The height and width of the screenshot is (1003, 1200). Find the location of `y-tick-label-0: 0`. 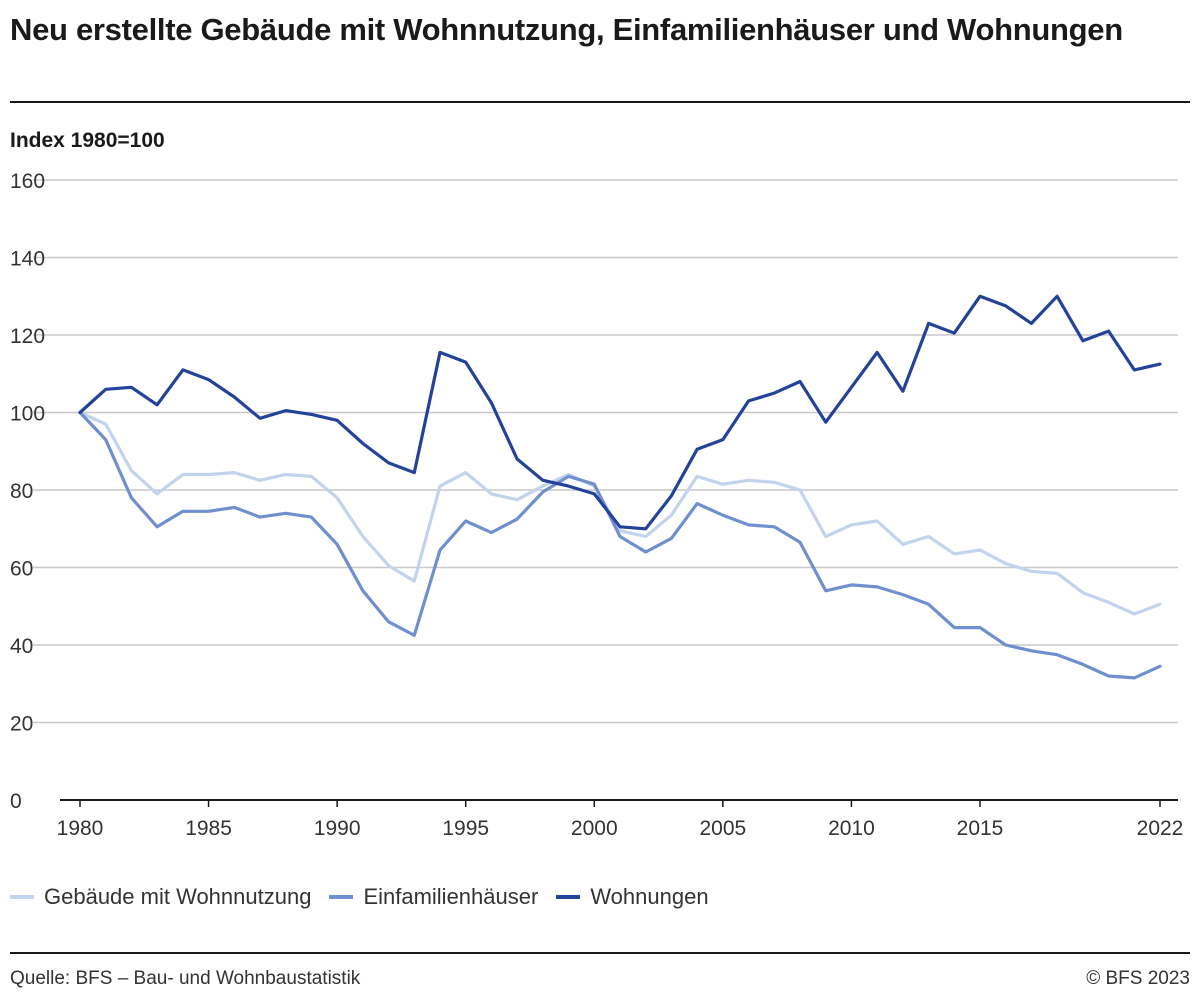

y-tick-label-0: 0 is located at coordinates (16, 801).